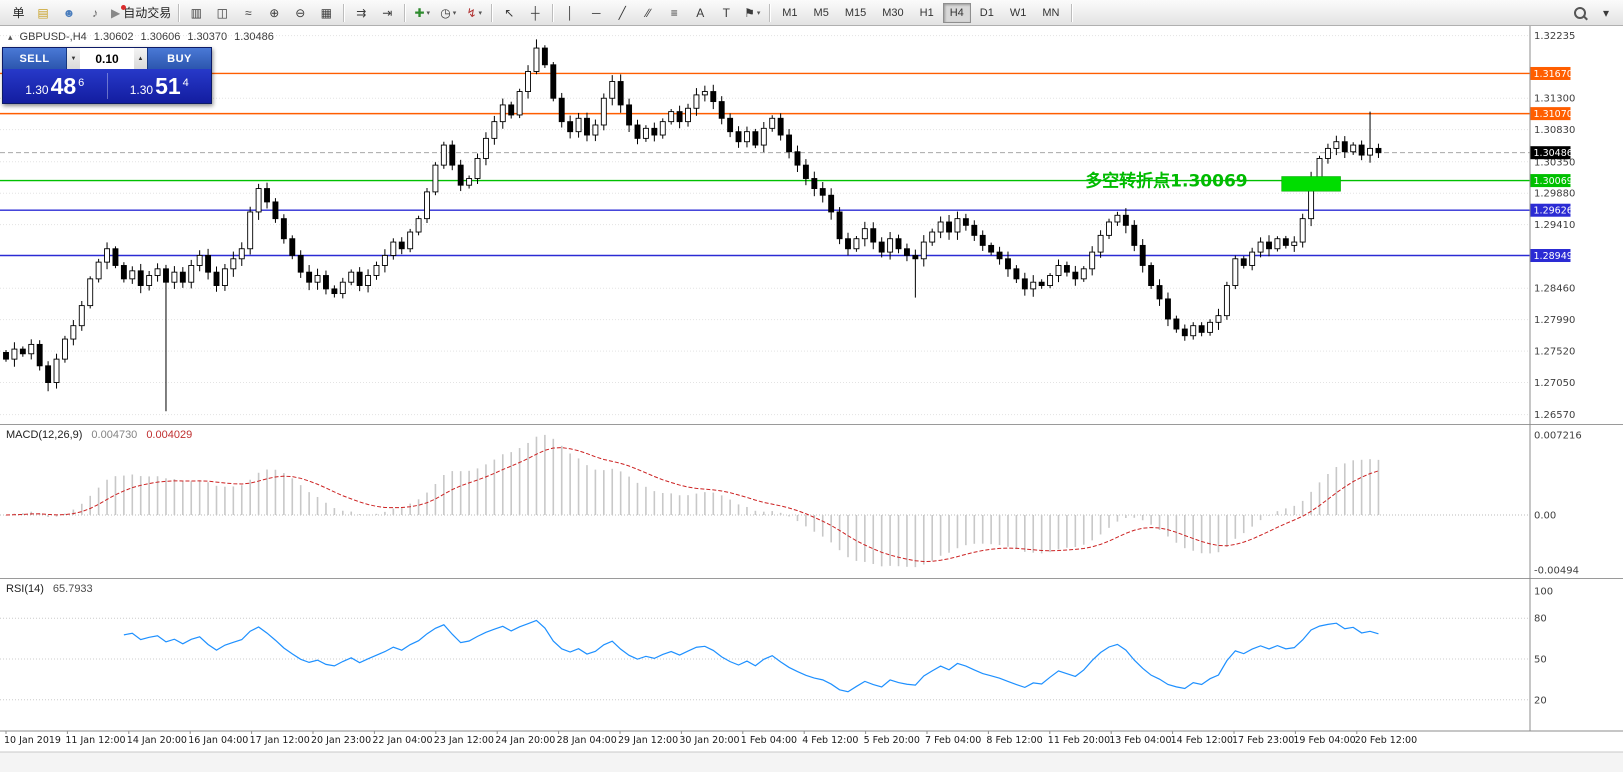 This screenshot has width=1623, height=772. What do you see at coordinates (474, 13) in the screenshot?
I see `indicators-button: ↯ ▾` at bounding box center [474, 13].